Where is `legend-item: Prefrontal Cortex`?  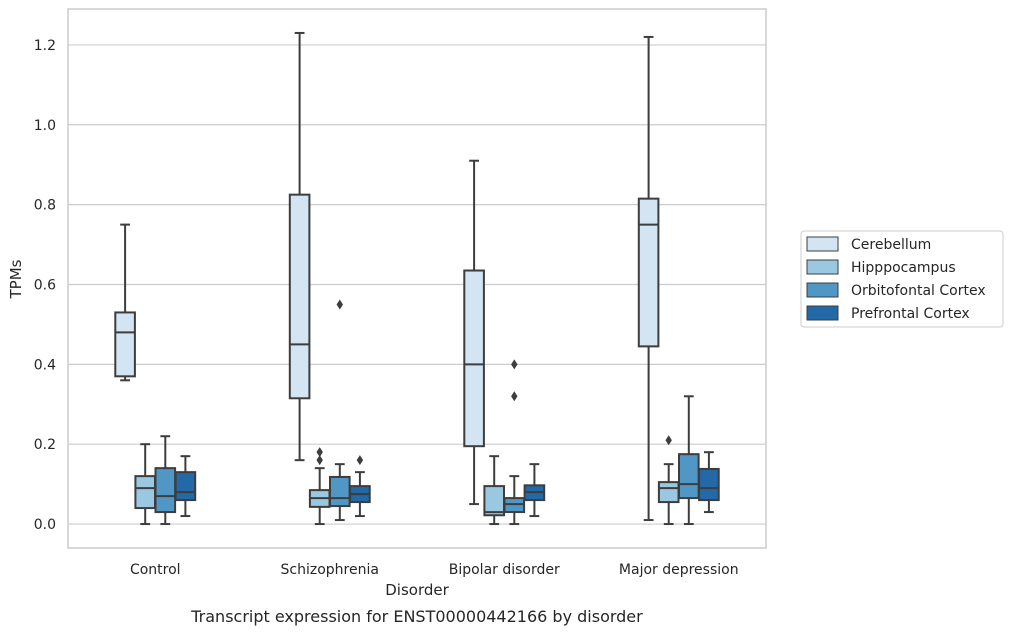
legend-item: Prefrontal Cortex is located at coordinates (888, 313).